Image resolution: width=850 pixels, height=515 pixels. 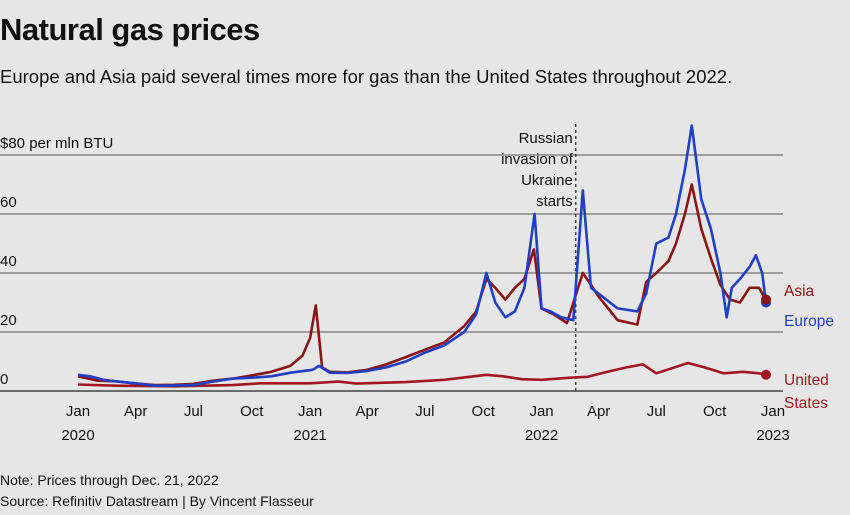 I want to click on annotation-text: invasion of, so click(x=537, y=159).